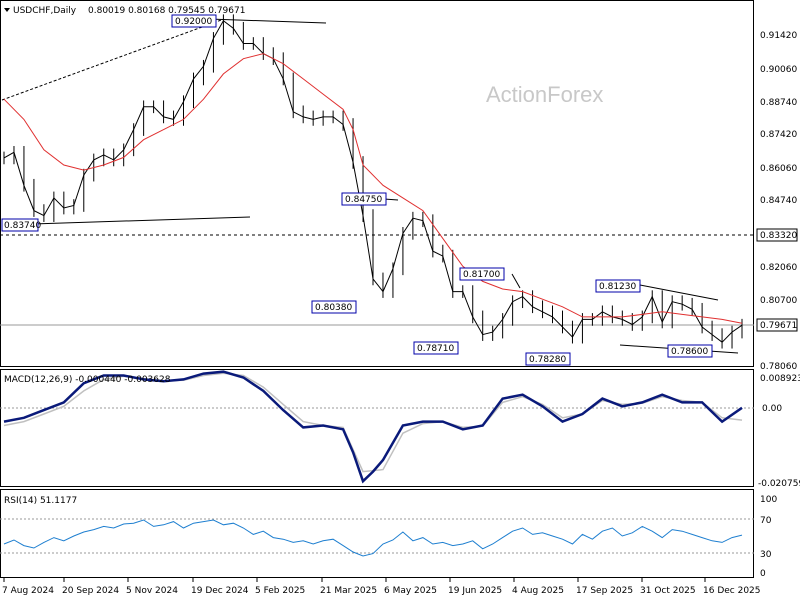  Describe the element at coordinates (373, 538) in the screenshot. I see `rsi-line` at that location.